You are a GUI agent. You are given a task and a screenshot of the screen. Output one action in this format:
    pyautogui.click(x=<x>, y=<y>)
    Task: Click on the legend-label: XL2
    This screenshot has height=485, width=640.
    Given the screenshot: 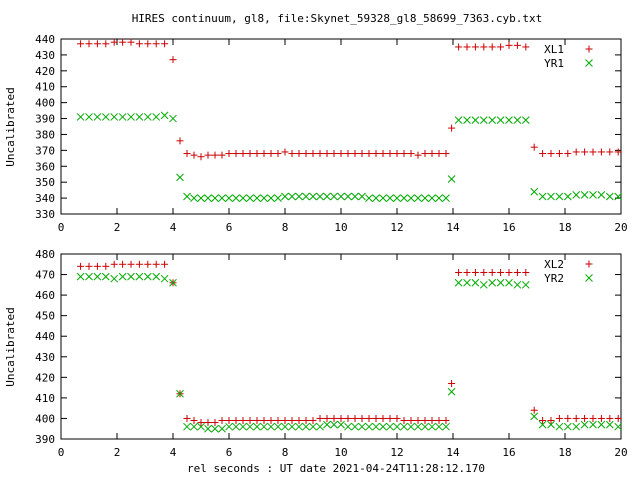 What is the action you would take?
    pyautogui.click(x=554, y=264)
    